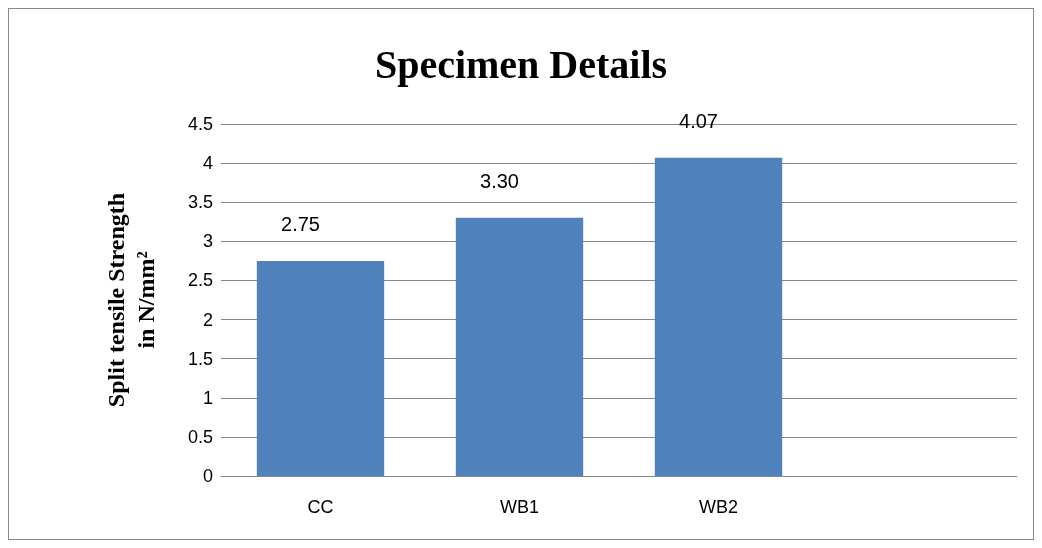 This screenshot has height=548, width=1042. Describe the element at coordinates (499, 180) in the screenshot. I see `data-label: 3.30` at that location.